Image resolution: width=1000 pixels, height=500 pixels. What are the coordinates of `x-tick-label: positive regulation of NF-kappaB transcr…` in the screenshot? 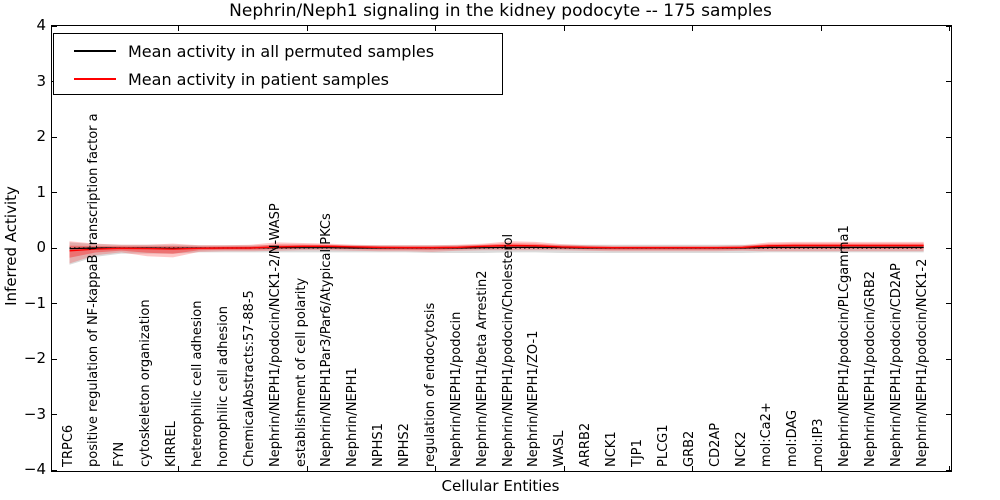 It's located at (94, 290).